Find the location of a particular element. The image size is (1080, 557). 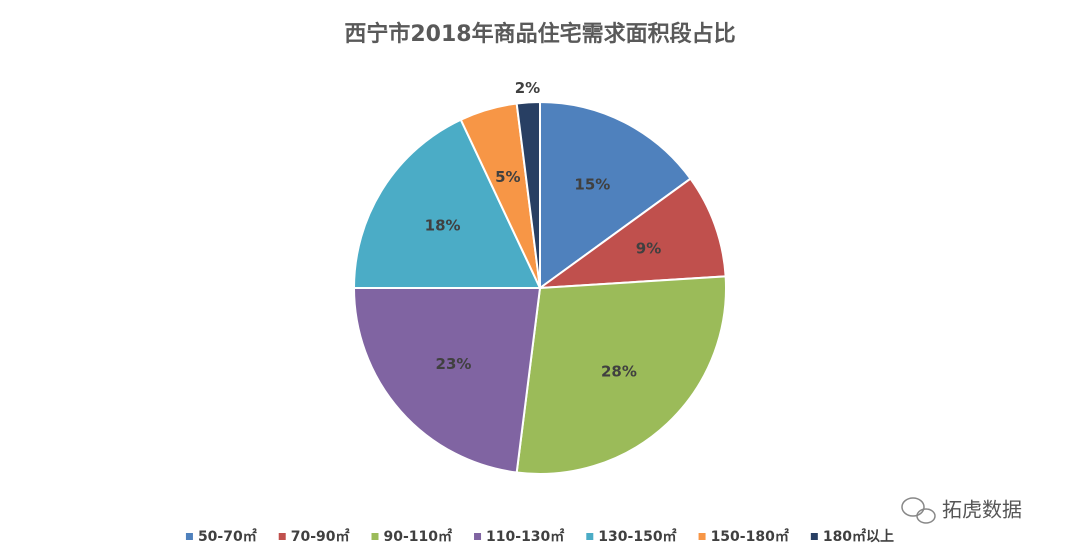

data-label: 9% is located at coordinates (648, 248).